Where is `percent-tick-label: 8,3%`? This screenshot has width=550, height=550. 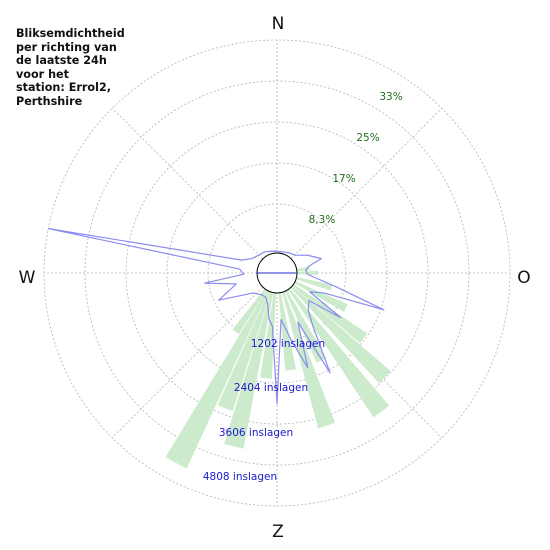 percent-tick-label: 8,3% is located at coordinates (322, 220).